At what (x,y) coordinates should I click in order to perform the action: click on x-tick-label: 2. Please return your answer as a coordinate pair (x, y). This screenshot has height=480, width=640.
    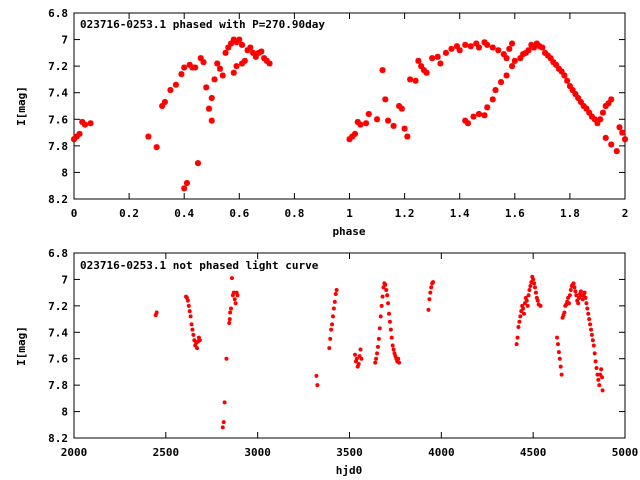
    Looking at the image, I should click on (625, 213).